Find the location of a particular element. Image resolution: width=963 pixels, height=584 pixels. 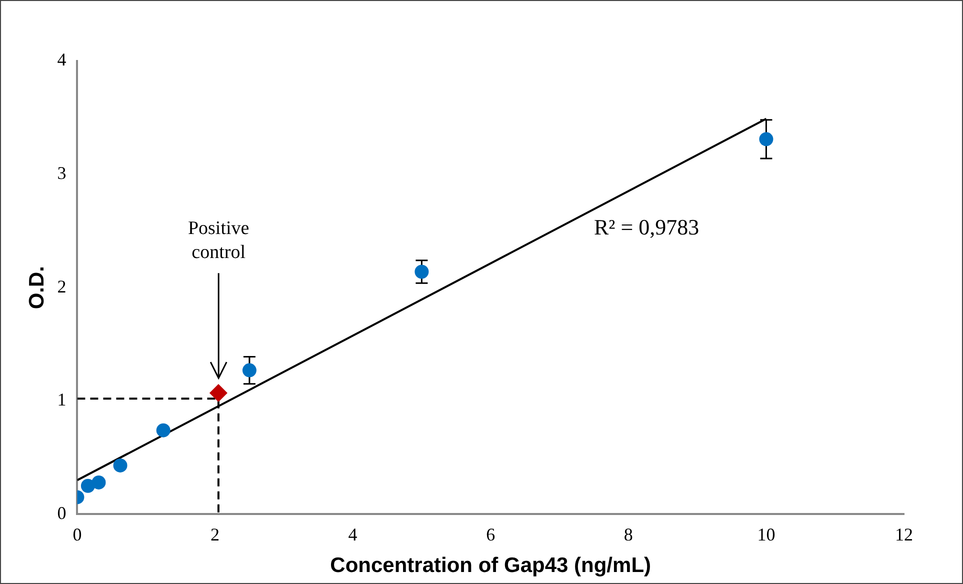

x-tick-label: 0 is located at coordinates (77, 534).